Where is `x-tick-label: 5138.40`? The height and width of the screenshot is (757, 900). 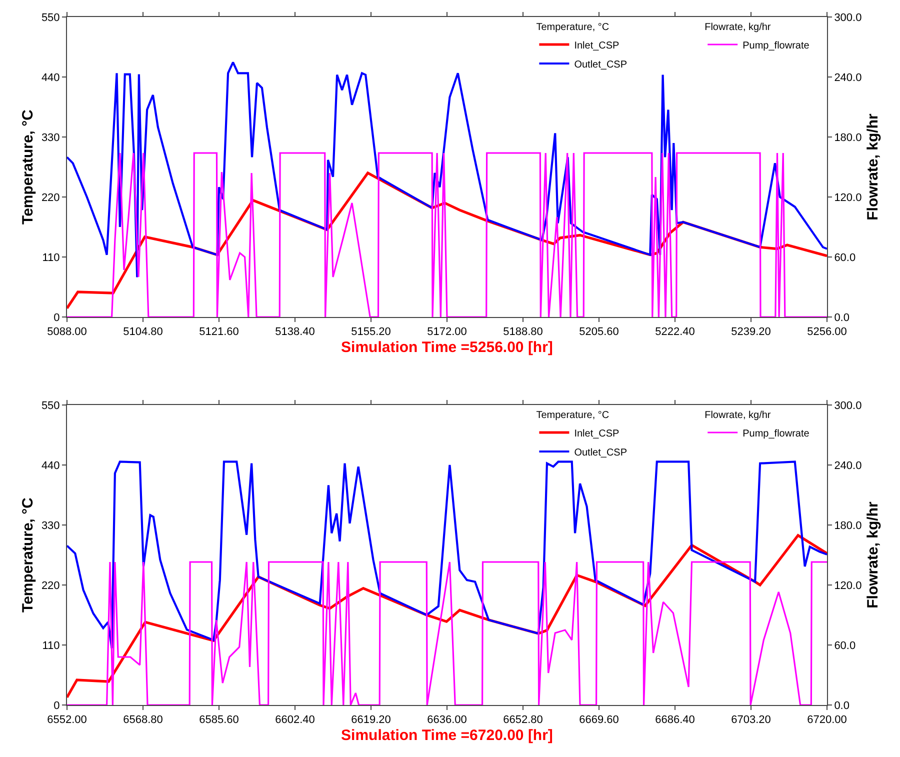
x-tick-label: 5138.40 is located at coordinates (295, 332).